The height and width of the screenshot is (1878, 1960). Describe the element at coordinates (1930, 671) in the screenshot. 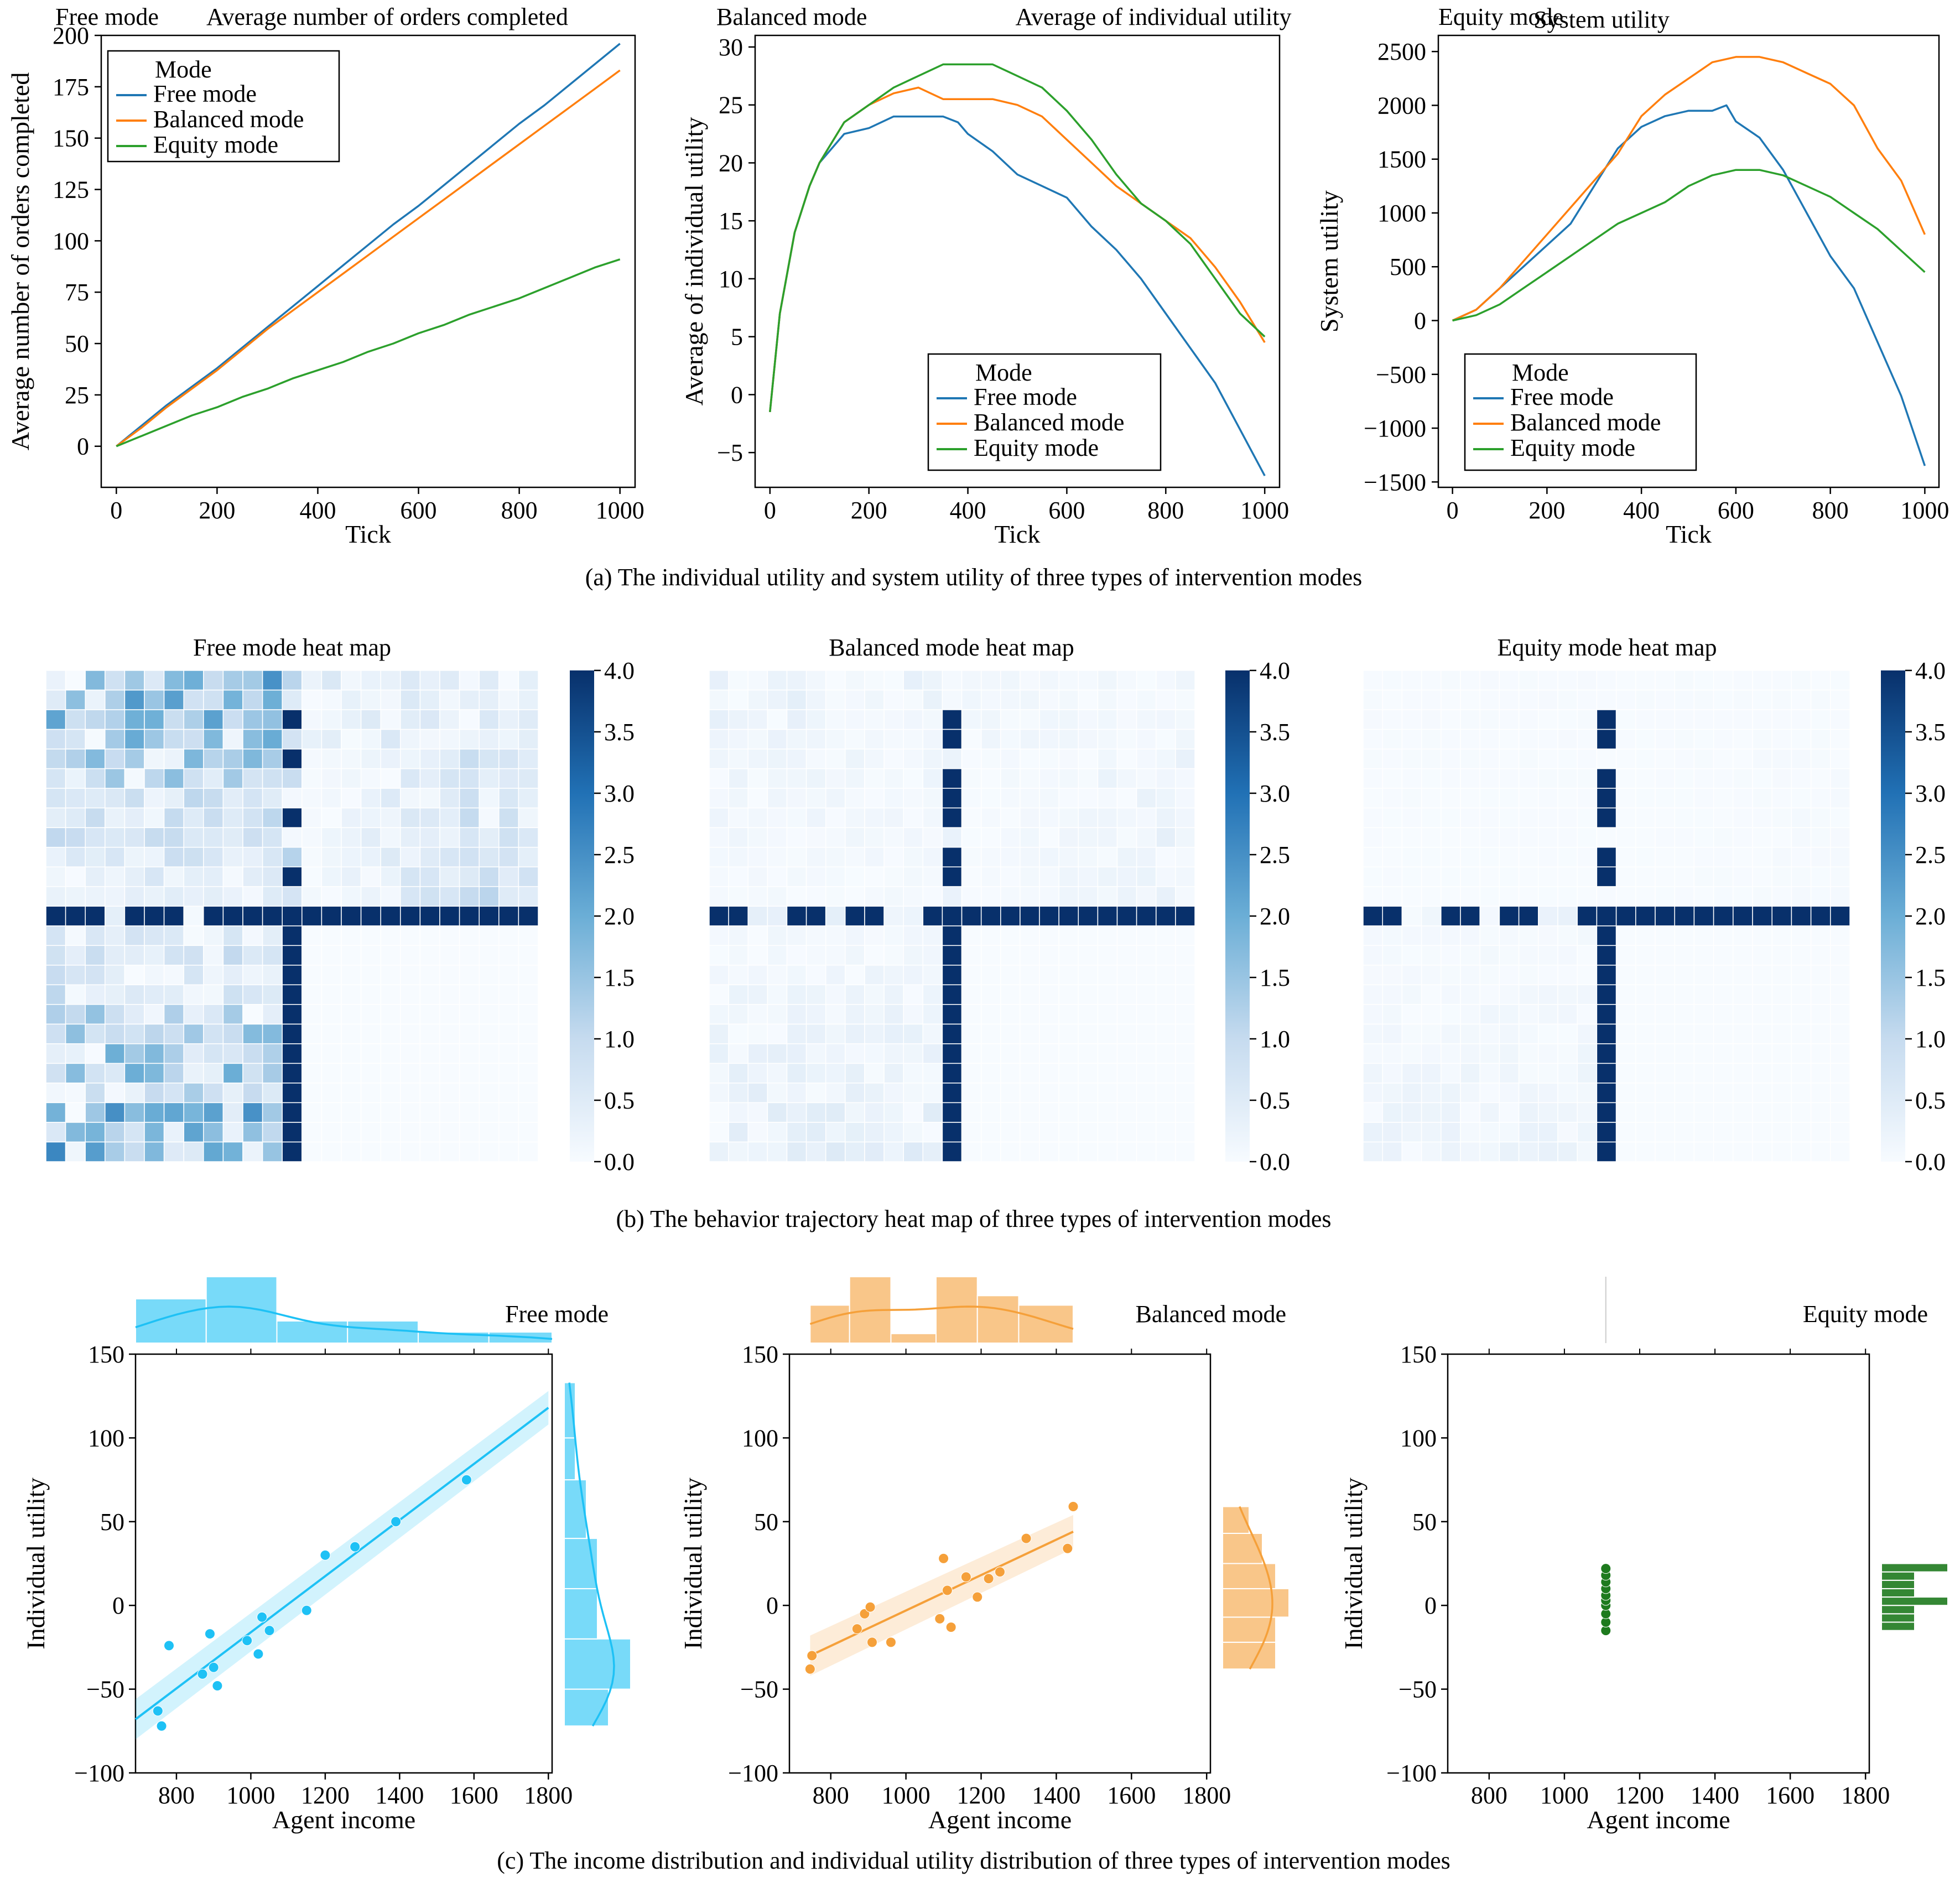

I see `colorbar-tick-label: 4.0` at that location.